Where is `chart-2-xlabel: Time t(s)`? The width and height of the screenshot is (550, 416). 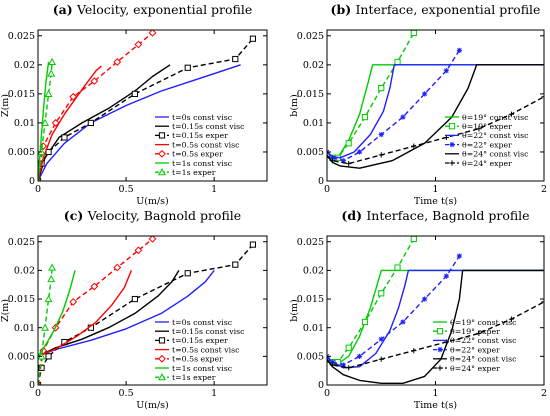 chart-2-xlabel: Time t(s) is located at coordinates (435, 201).